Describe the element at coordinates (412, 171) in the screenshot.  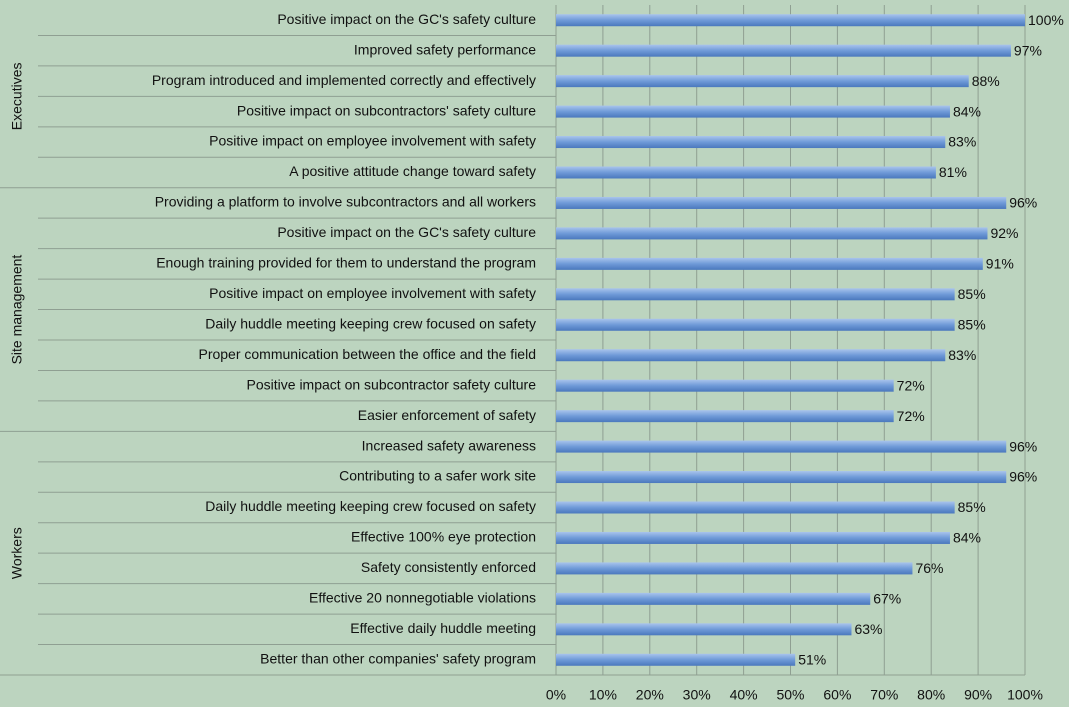
I see `y-tick-label: A positive attitude change toward safety` at that location.